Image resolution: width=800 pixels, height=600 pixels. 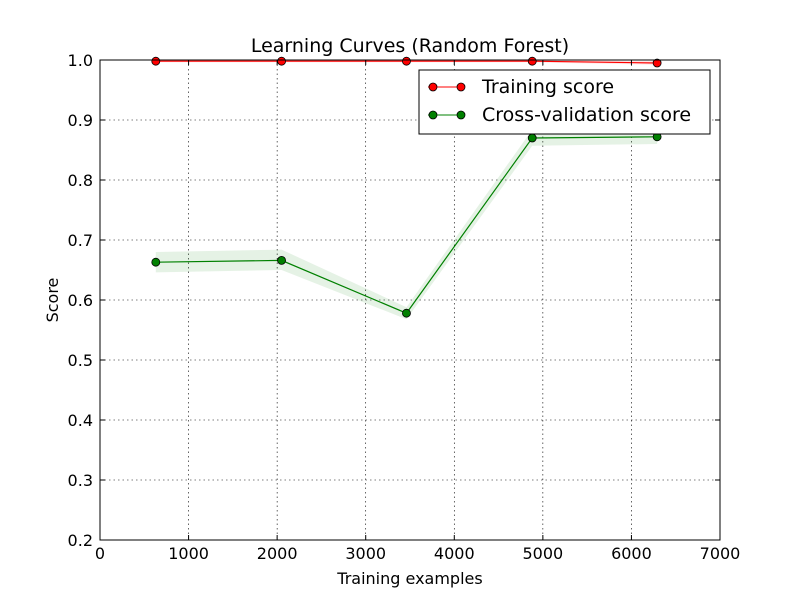 I want to click on x-tick-label: 0, so click(x=100, y=553).